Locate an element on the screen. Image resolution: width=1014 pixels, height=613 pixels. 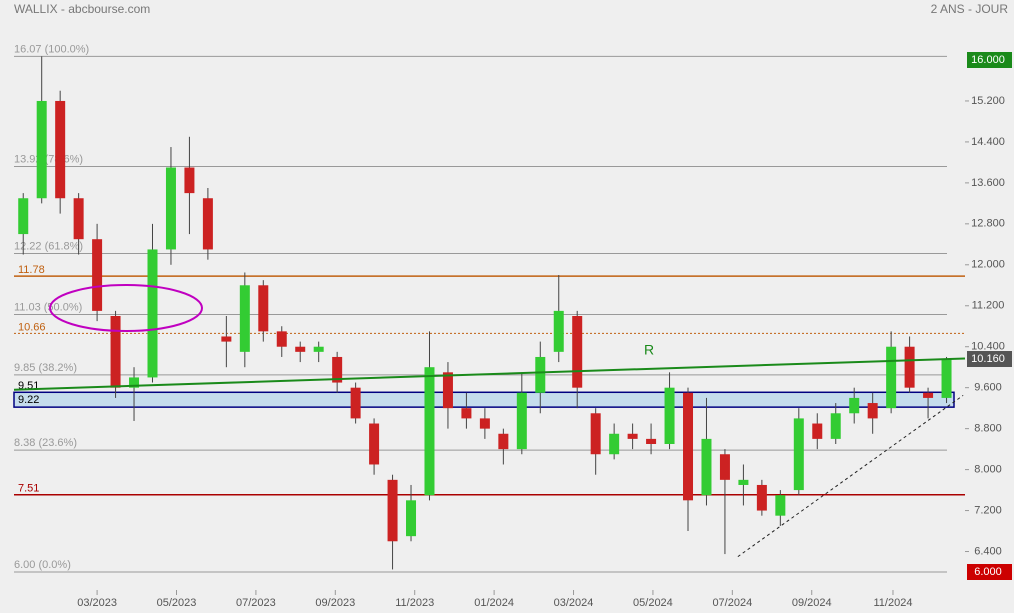
x-tick-label: 11/2024 is located at coordinates (893, 603).